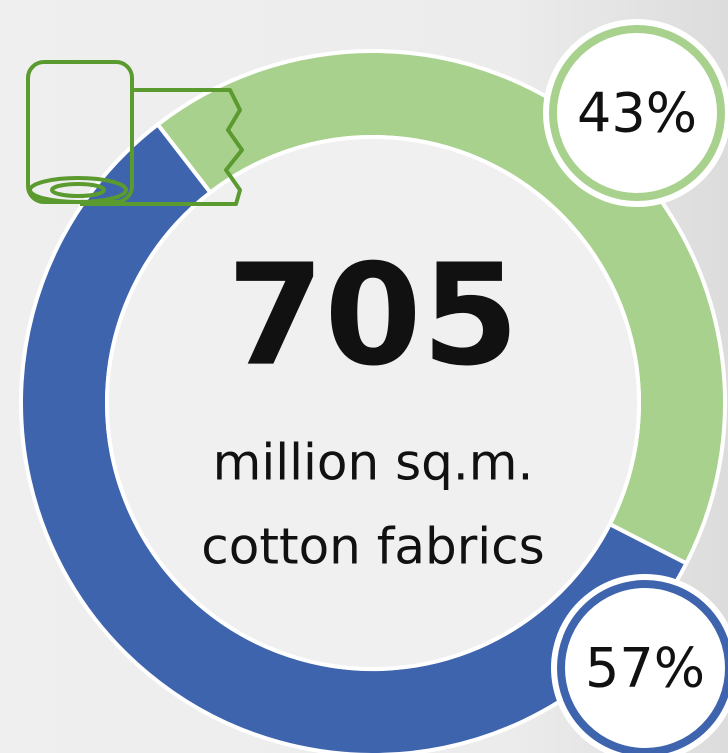 This screenshot has height=753, width=728. I want to click on fabric-icon, so click(135, 133).